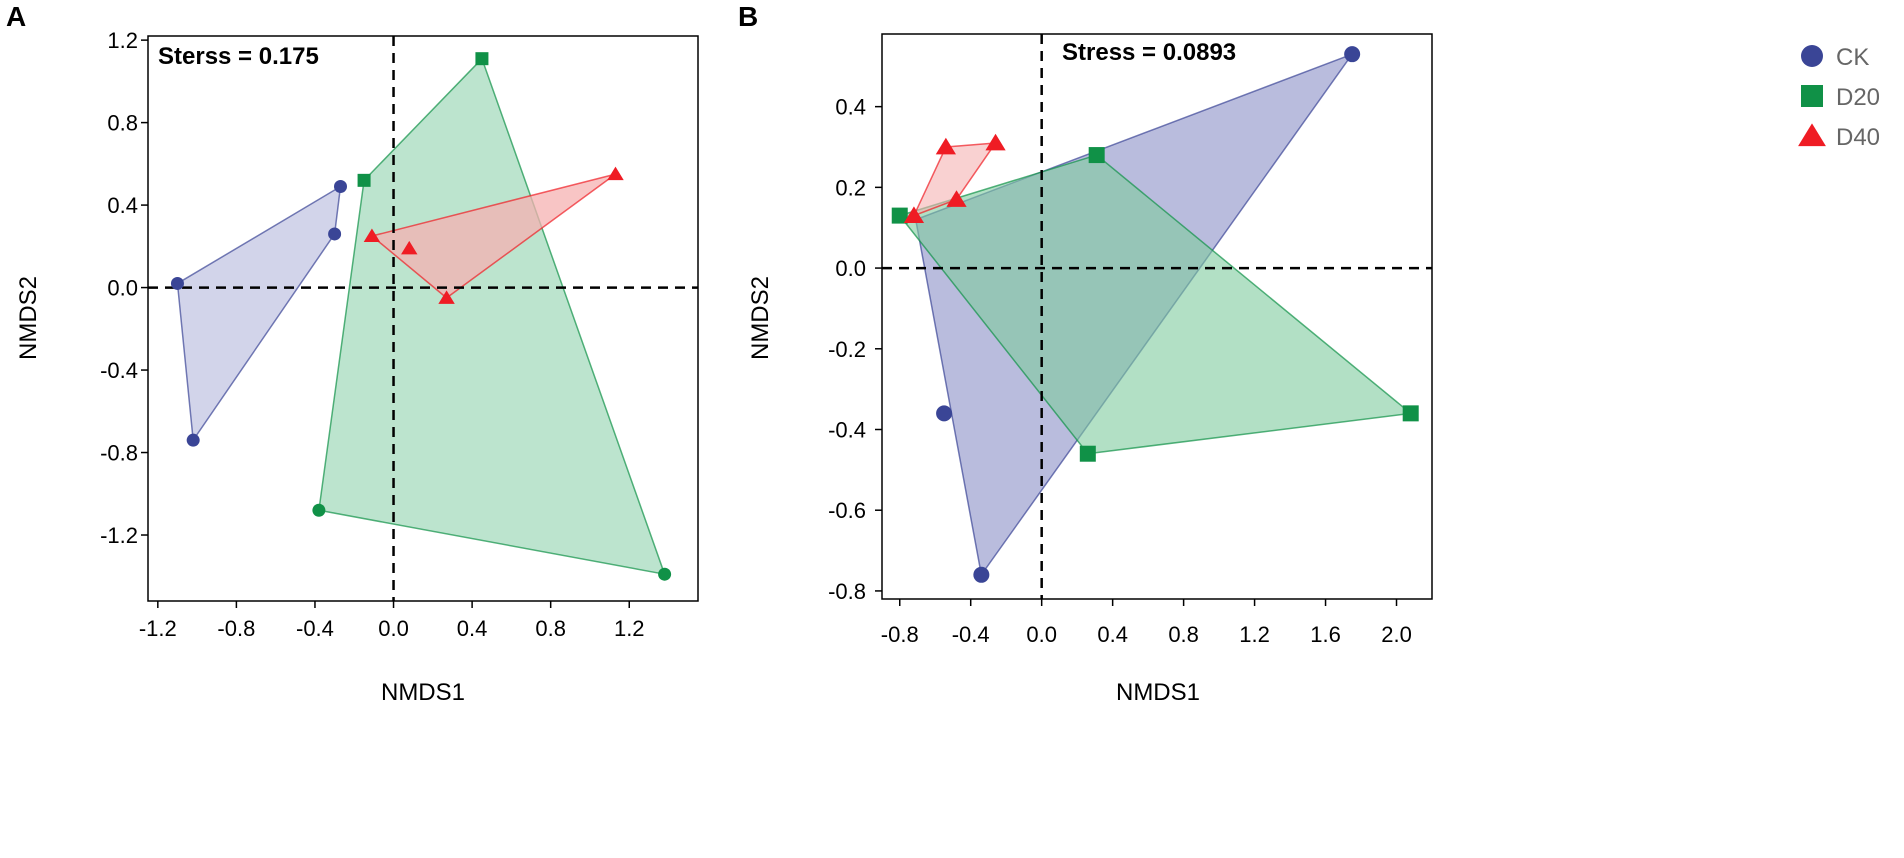 This screenshot has width=1904, height=858. Describe the element at coordinates (1396, 634) in the screenshot. I see `x-tick-label: 2.0` at that location.